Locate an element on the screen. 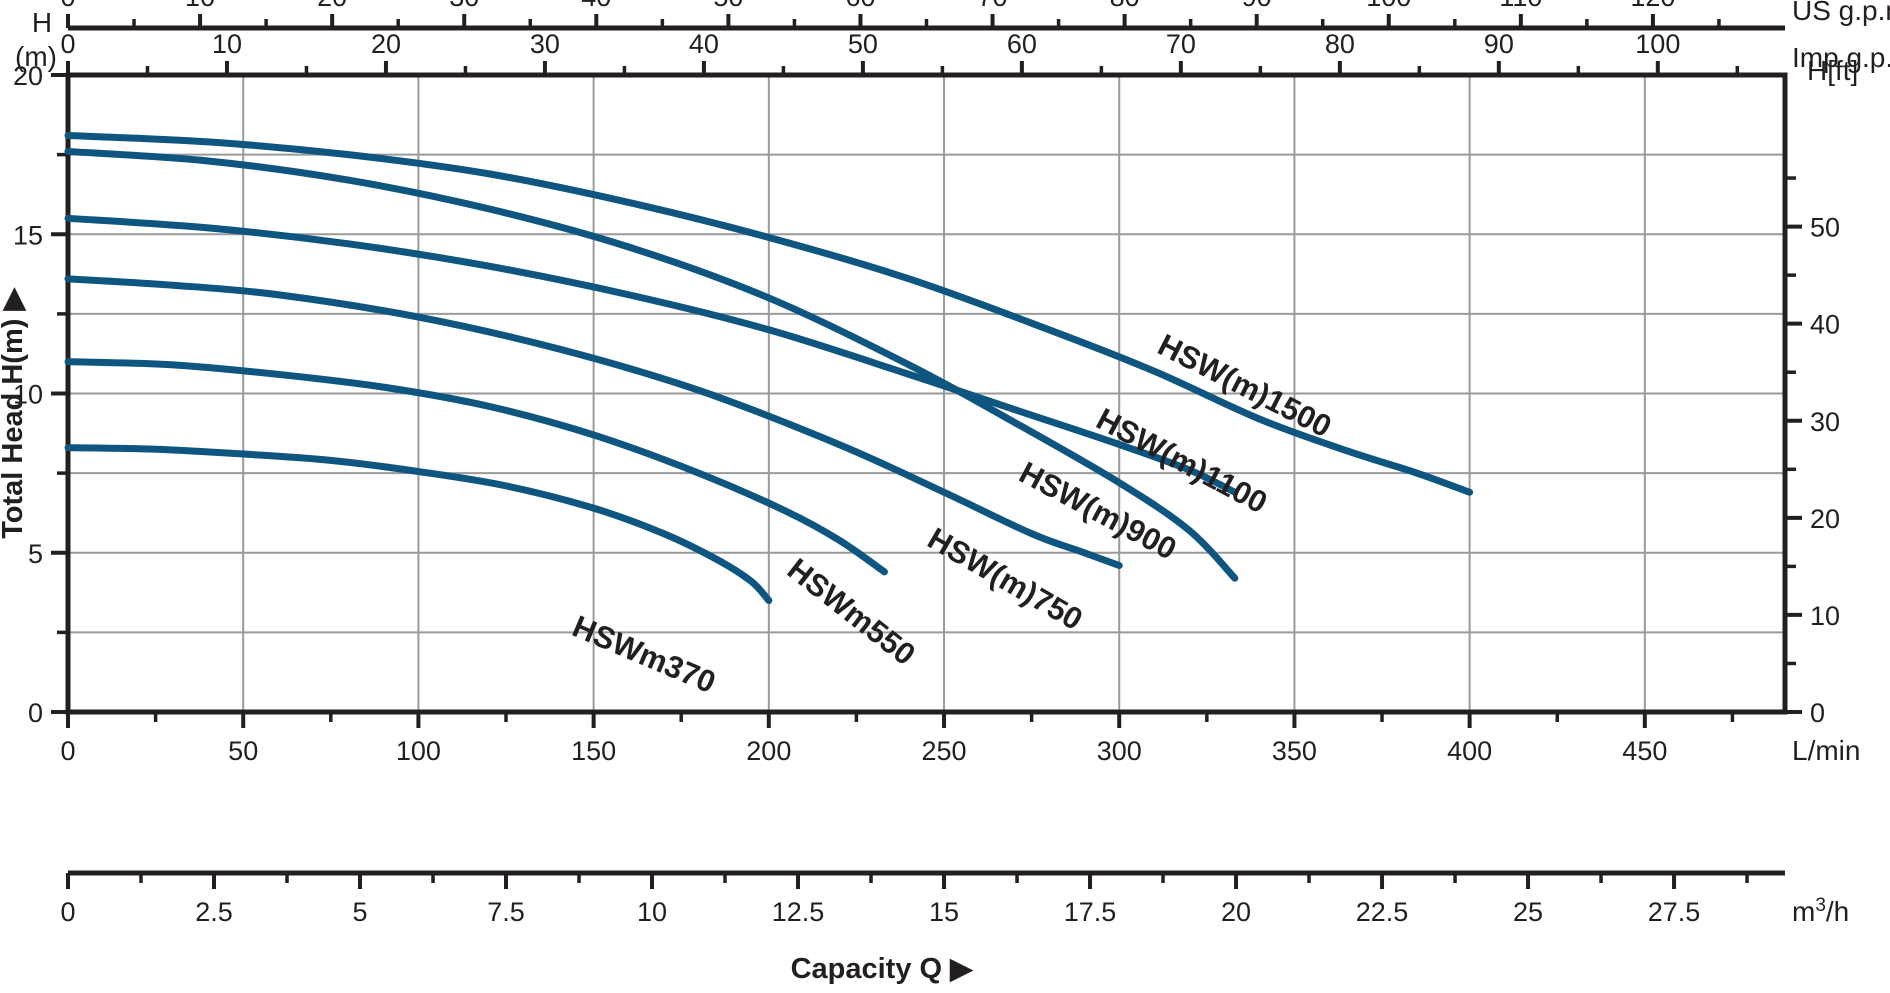 The width and height of the screenshot is (1890, 993). tick-label-head-ft: 20 is located at coordinates (1825, 519).